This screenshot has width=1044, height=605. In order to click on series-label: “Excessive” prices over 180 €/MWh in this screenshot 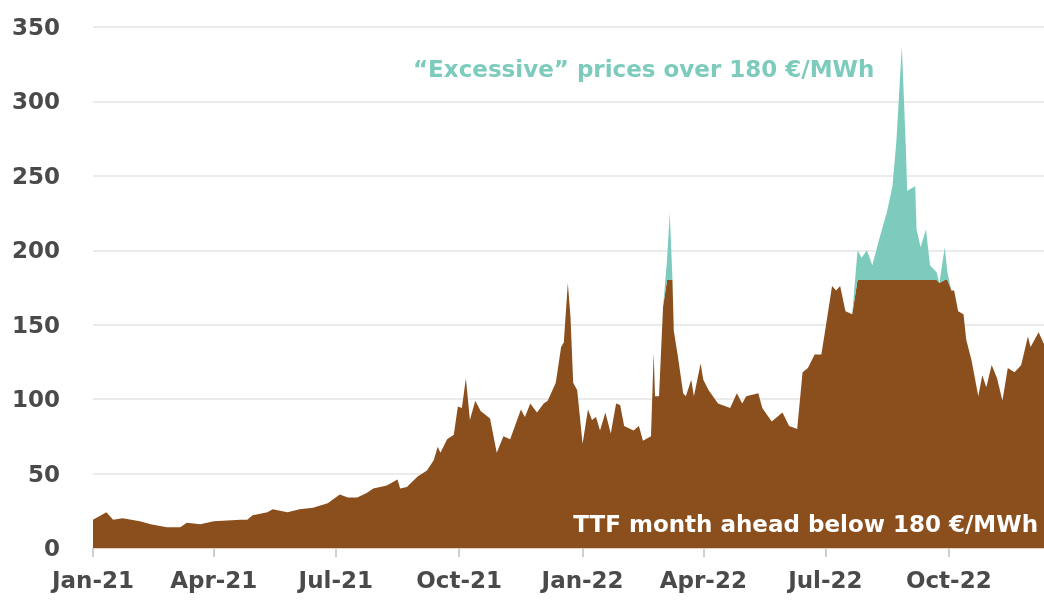, I will do `click(644, 68)`.